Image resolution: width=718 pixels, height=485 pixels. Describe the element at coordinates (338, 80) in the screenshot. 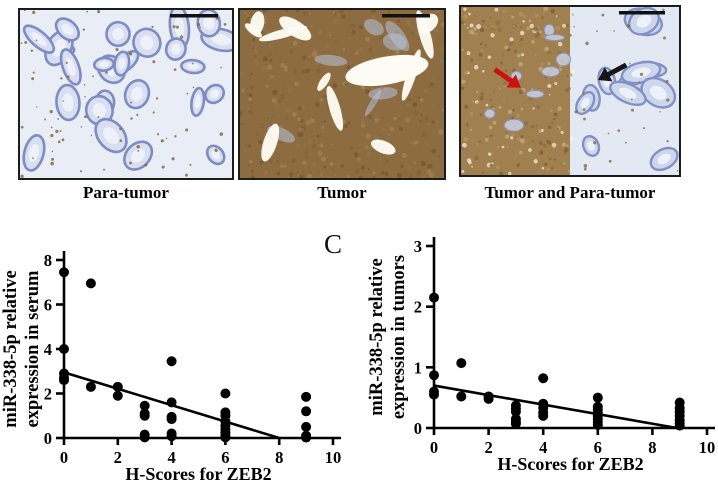

I see `stroma-patches` at that location.